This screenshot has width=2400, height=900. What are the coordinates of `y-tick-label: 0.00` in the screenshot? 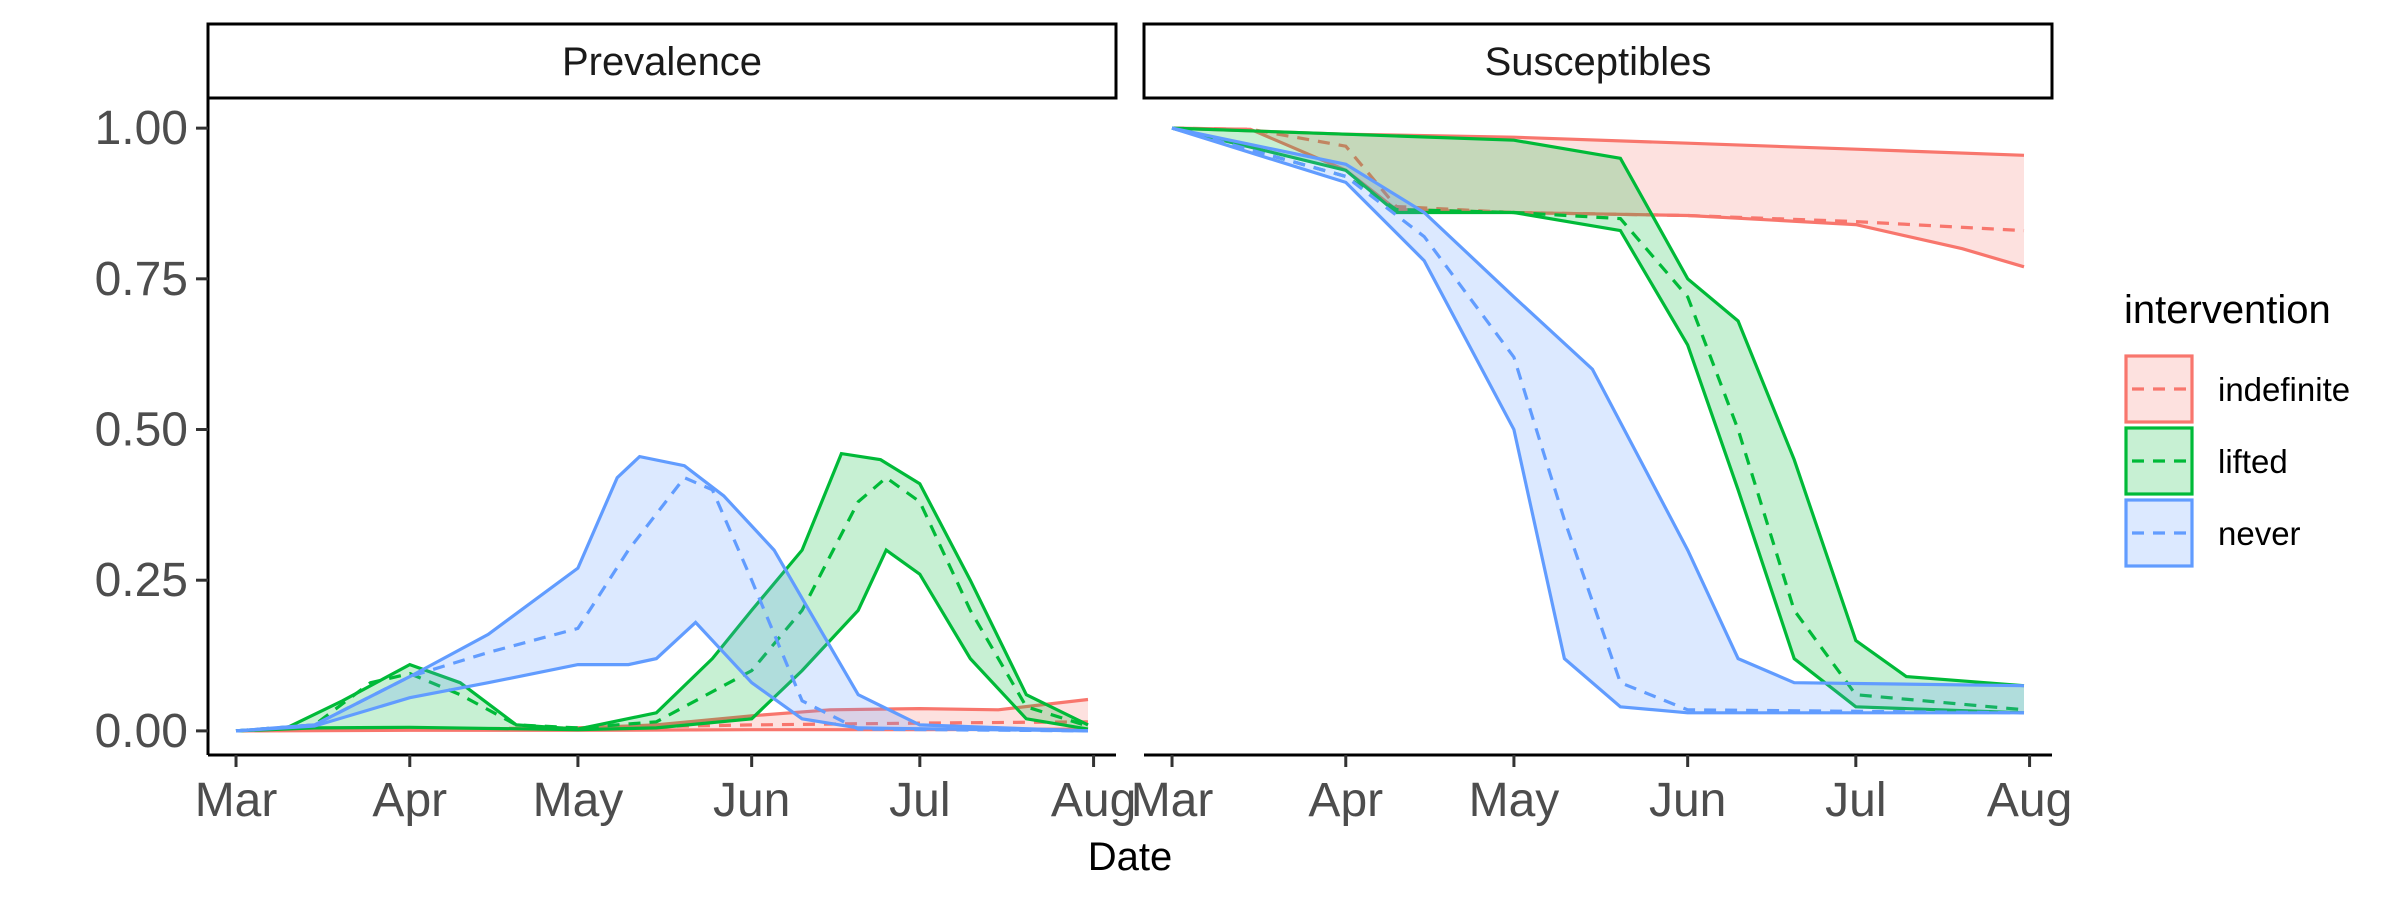 It's located at (141, 731).